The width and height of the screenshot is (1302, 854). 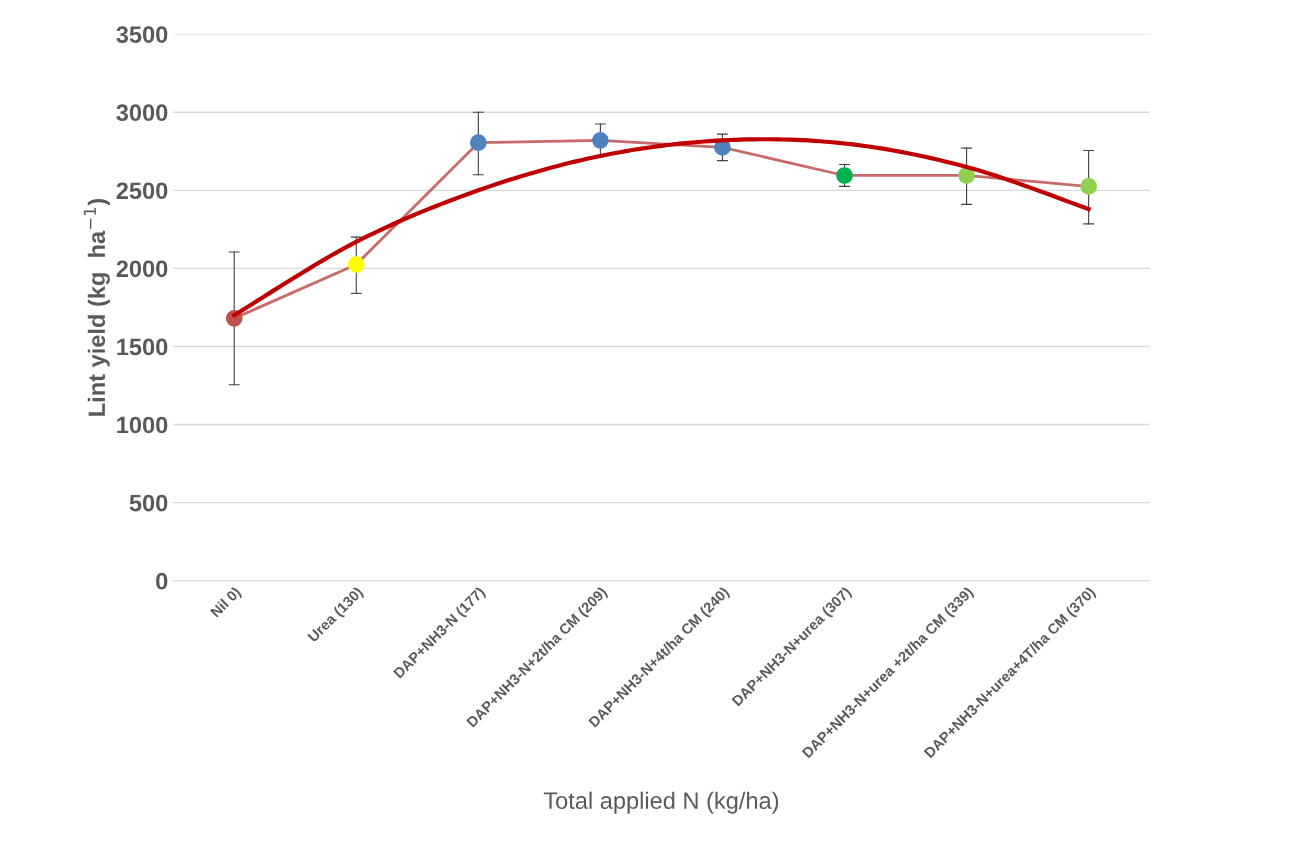 I want to click on x-tick-label: Nil 0), so click(x=226, y=603).